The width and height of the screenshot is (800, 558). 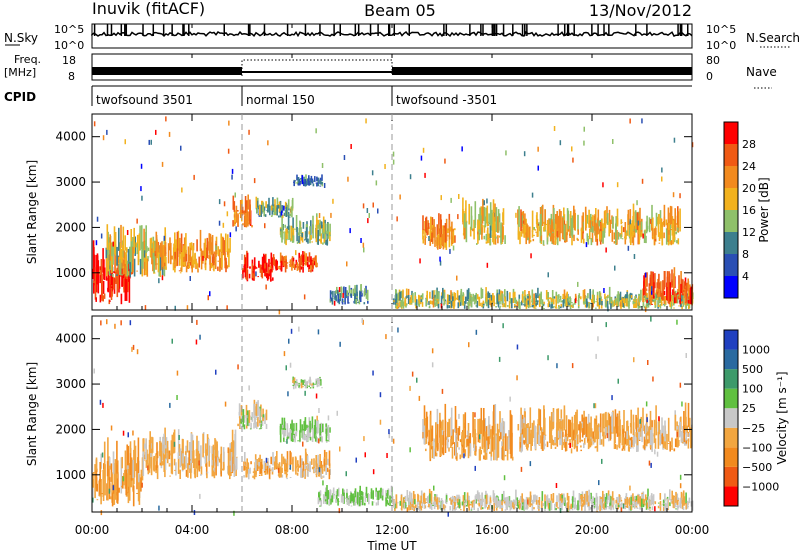 What do you see at coordinates (148, 9) in the screenshot?
I see `station-title: Inuvik (fitACF)` at bounding box center [148, 9].